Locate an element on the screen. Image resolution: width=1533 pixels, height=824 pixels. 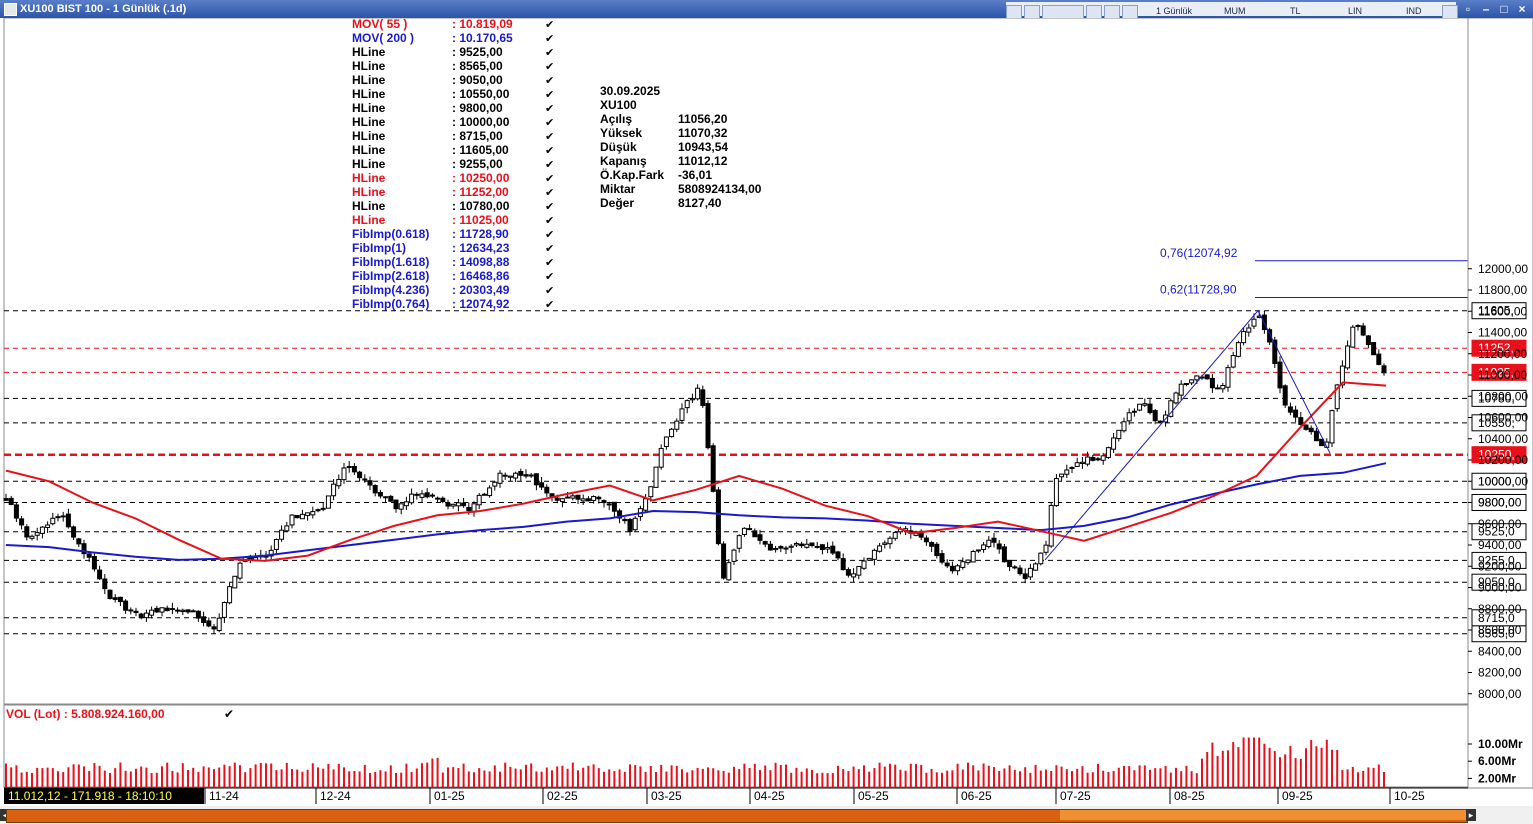
hline-price-label-3: 10550, is located at coordinates (1496, 423).